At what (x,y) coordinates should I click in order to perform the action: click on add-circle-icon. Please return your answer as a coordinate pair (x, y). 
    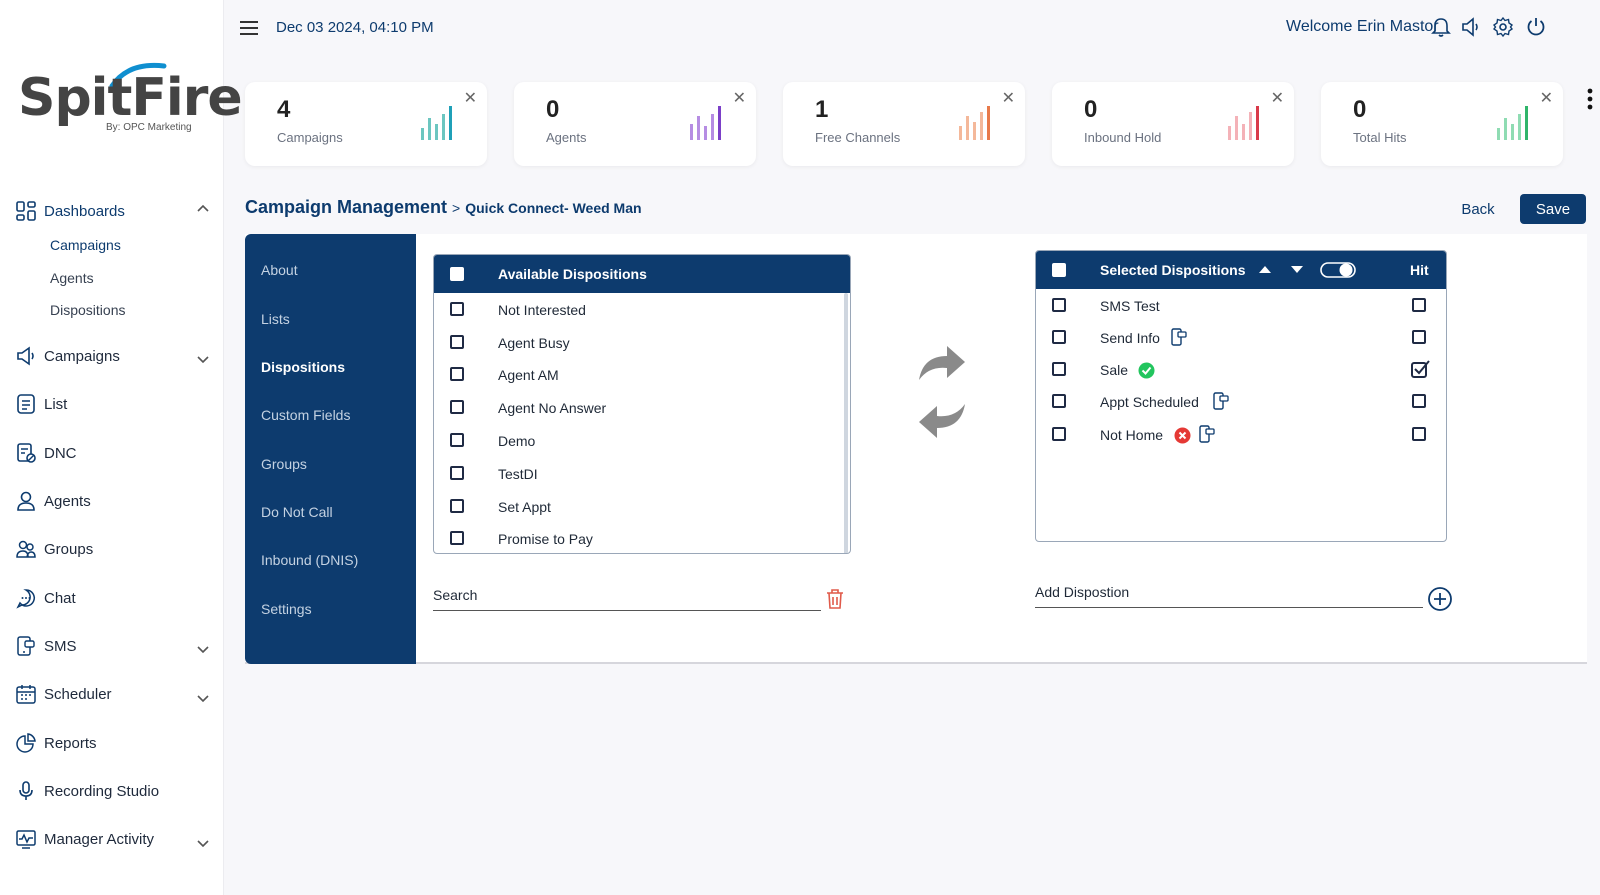
    Looking at the image, I should click on (1440, 599).